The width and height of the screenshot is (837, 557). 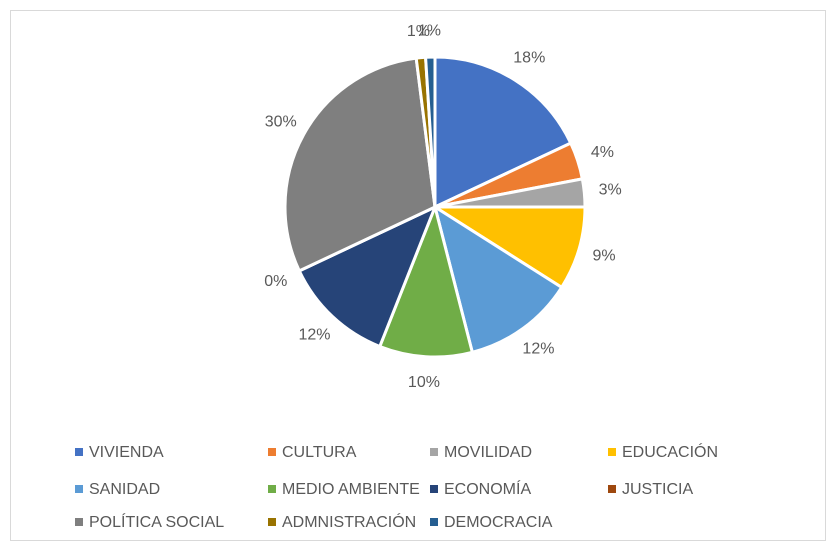 I want to click on legend-label: DEMOCRACIA, so click(x=498, y=522).